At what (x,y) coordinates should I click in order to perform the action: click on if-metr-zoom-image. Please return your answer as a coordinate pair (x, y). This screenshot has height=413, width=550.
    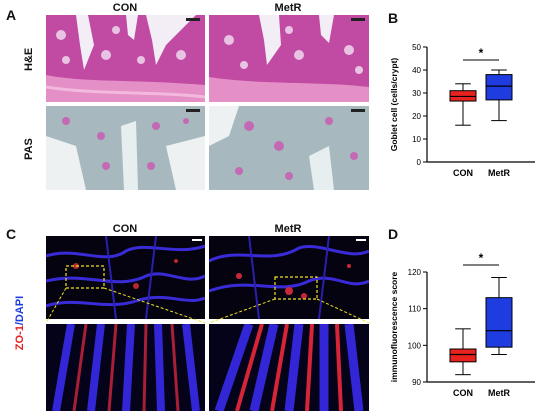
    Looking at the image, I should click on (289, 367).